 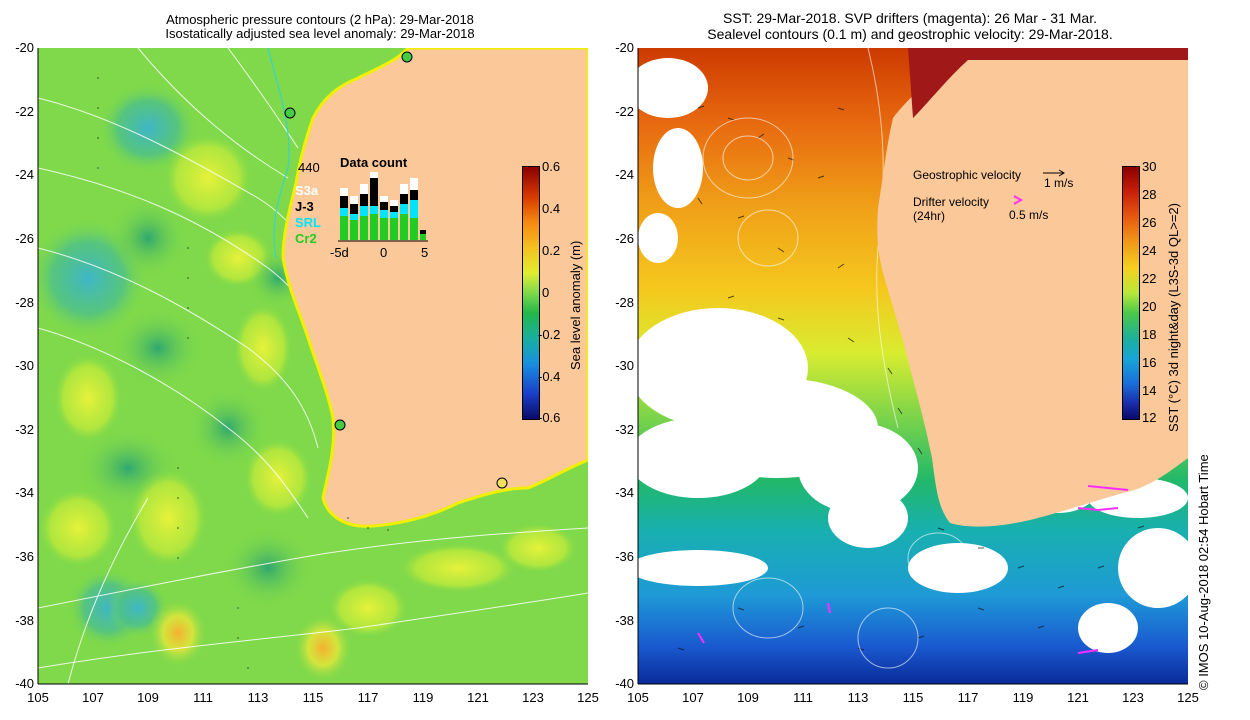 I want to click on drifter-velocity-label: Drifter velocity, so click(x=951, y=202).